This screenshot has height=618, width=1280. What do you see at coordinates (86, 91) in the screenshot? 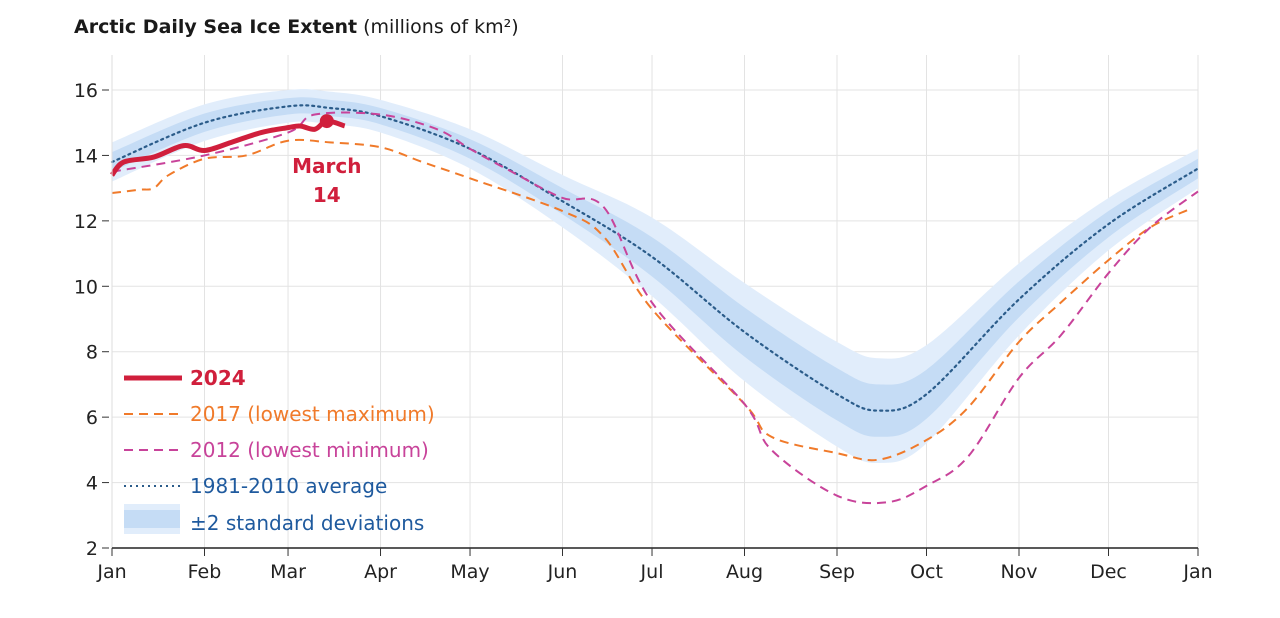
I see `y-tick-label: 16` at bounding box center [86, 91].